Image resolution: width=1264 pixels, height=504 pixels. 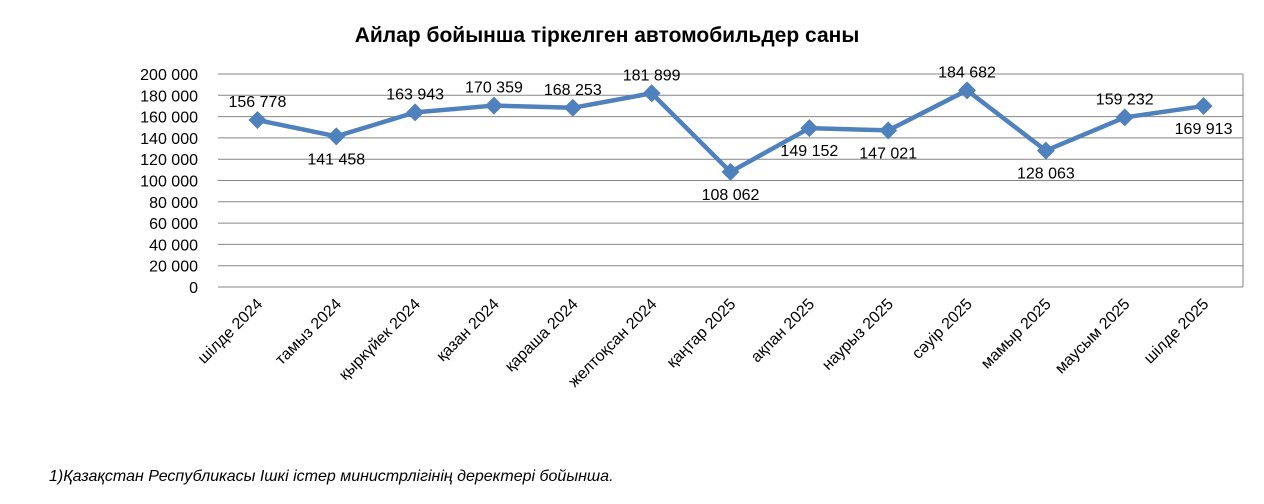 I want to click on y-tick-label: 40 000, so click(x=173, y=245).